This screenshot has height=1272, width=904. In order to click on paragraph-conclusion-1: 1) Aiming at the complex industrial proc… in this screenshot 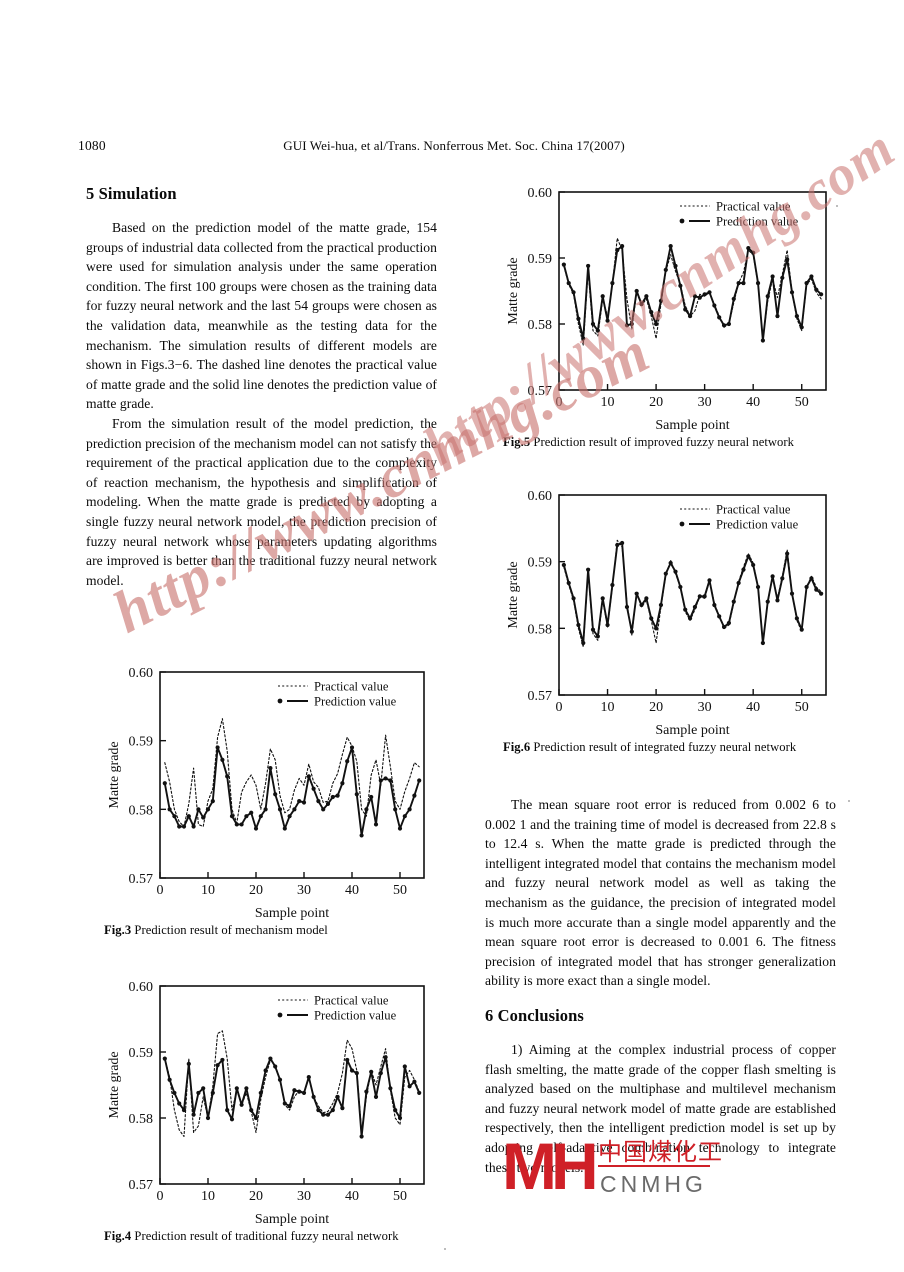, I will do `click(660, 1108)`.